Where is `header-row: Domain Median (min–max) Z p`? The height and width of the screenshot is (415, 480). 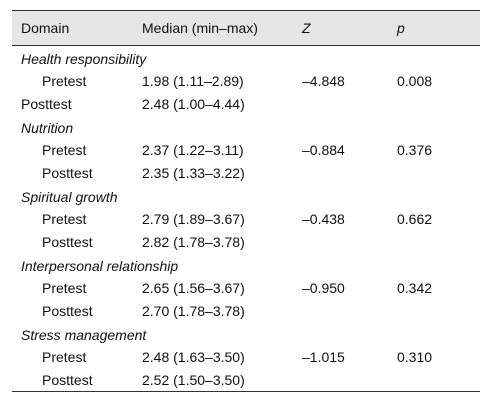
header-row: Domain Median (min–max) Z p is located at coordinates (246, 28).